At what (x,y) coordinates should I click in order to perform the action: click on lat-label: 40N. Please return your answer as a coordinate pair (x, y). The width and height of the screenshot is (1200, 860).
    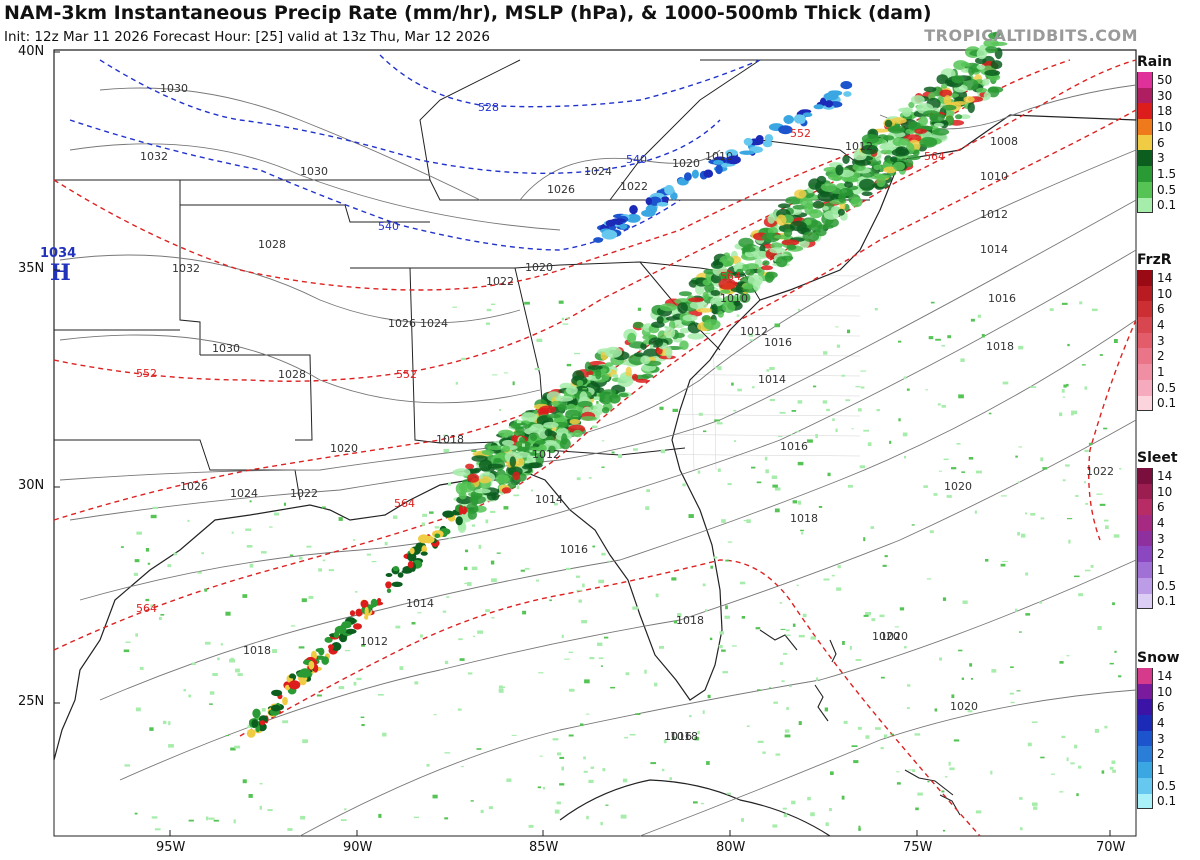
    Looking at the image, I should click on (31, 51).